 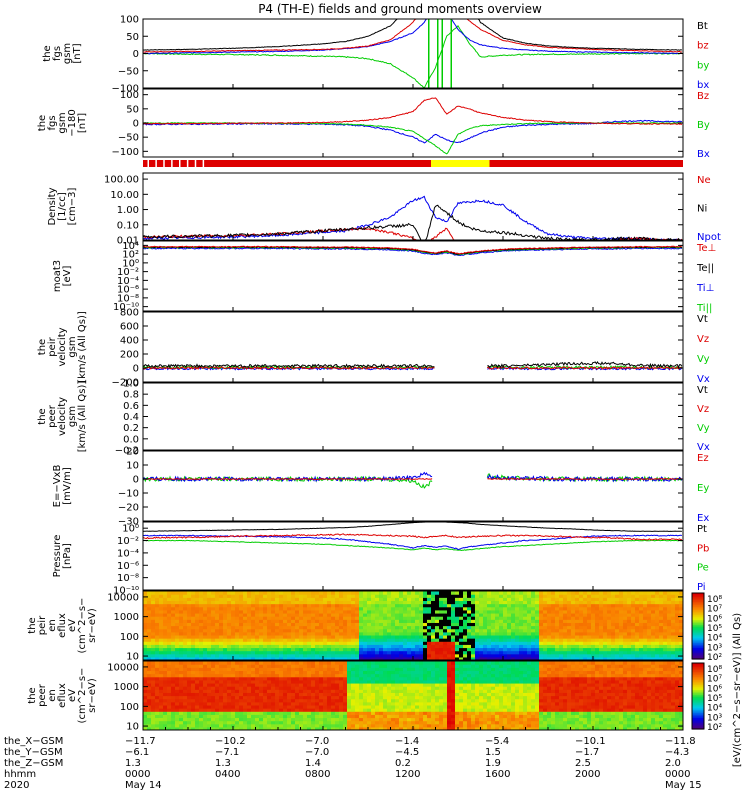 I want to click on y-tick-label: 0.0, so click(x=131, y=439).